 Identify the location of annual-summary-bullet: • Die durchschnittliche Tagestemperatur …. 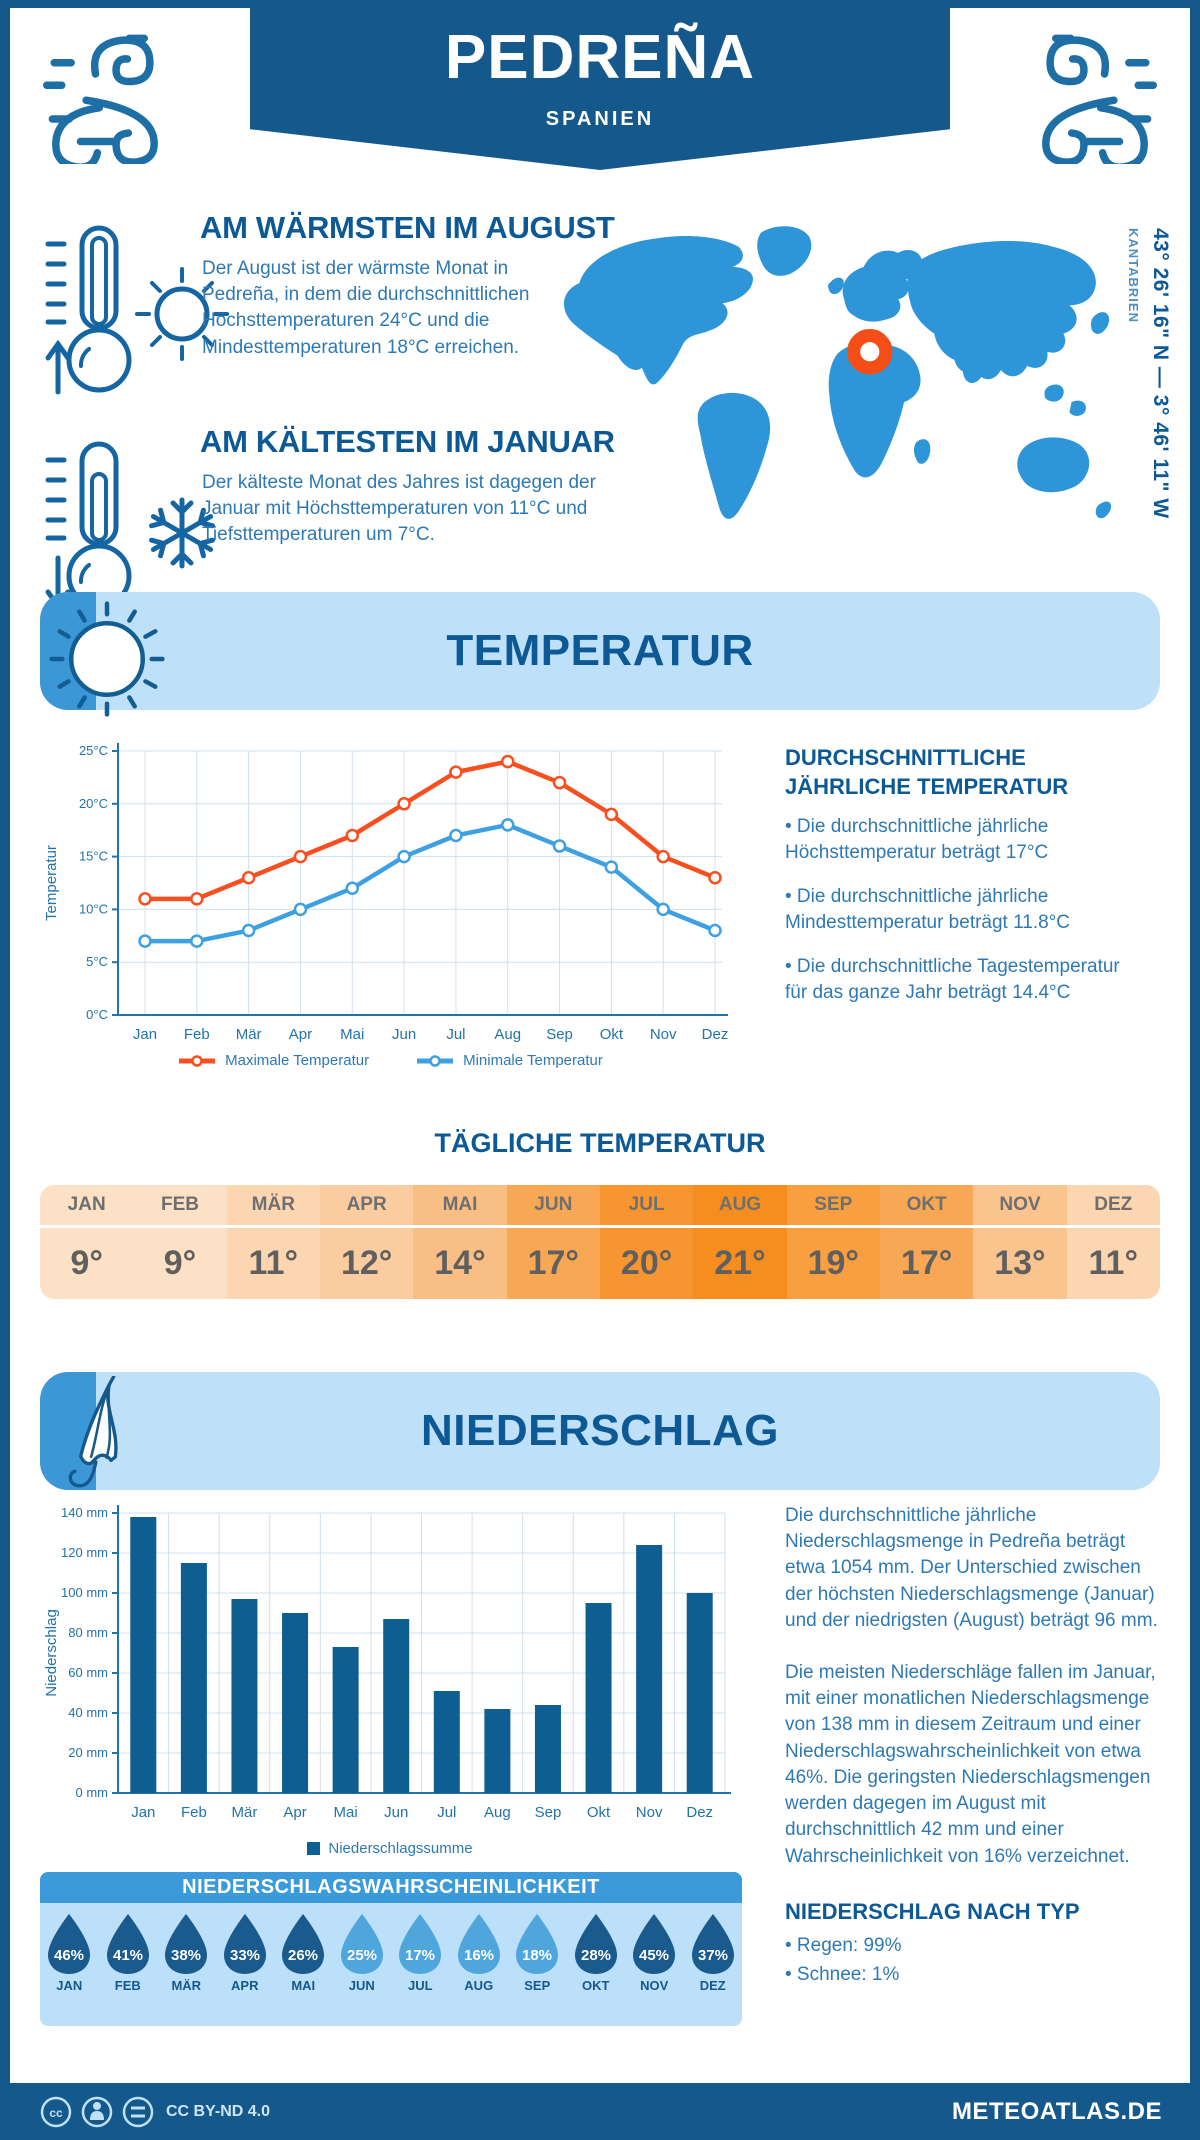
(952, 980).